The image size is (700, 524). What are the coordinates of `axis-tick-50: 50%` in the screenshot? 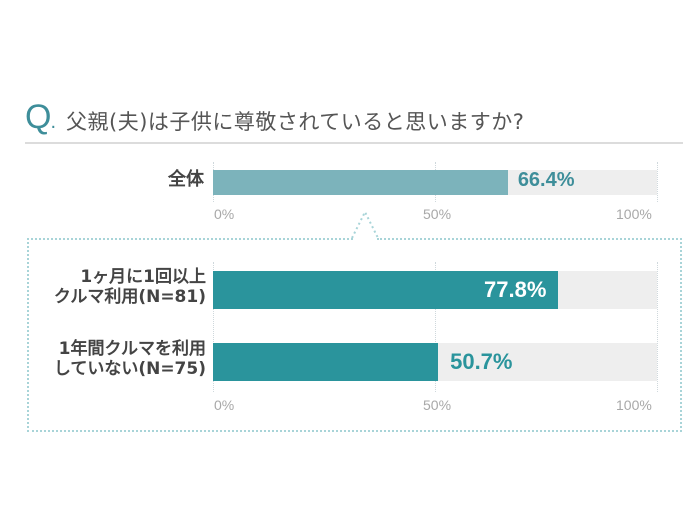 It's located at (437, 214).